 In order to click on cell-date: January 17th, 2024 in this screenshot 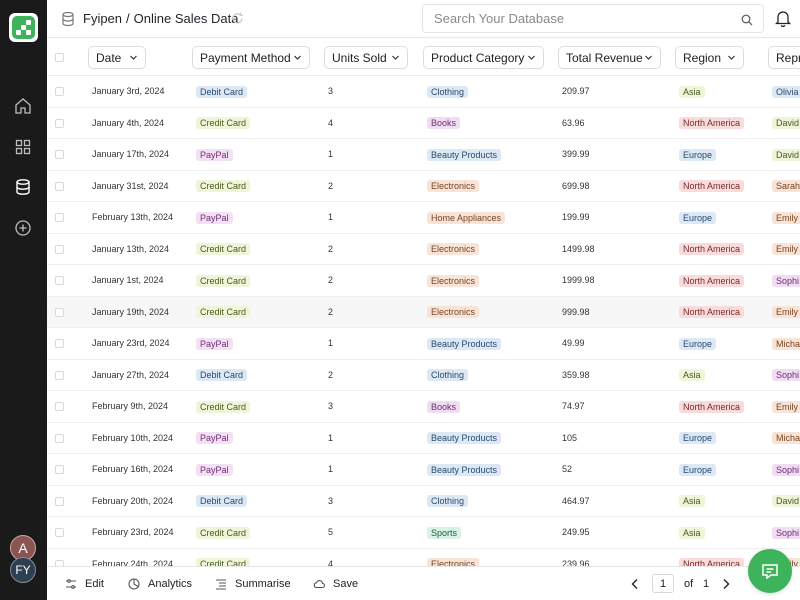, I will do `click(131, 154)`.